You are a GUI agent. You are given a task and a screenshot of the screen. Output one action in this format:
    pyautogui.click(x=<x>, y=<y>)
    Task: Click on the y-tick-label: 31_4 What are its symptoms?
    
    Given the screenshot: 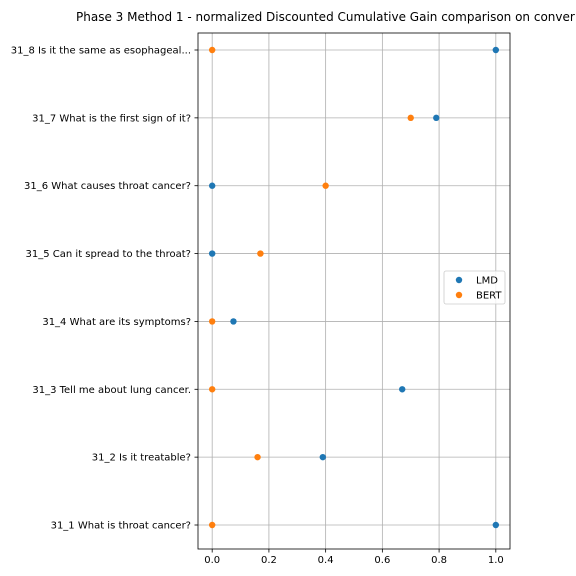 What is the action you would take?
    pyautogui.click(x=116, y=322)
    